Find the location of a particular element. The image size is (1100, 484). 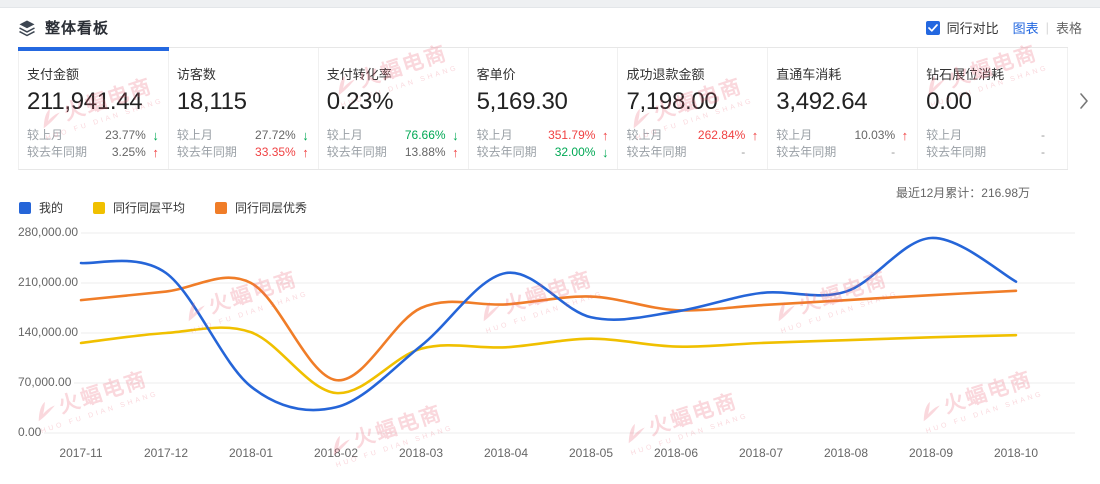

x-axis-label: 2018-10 is located at coordinates (1016, 453).